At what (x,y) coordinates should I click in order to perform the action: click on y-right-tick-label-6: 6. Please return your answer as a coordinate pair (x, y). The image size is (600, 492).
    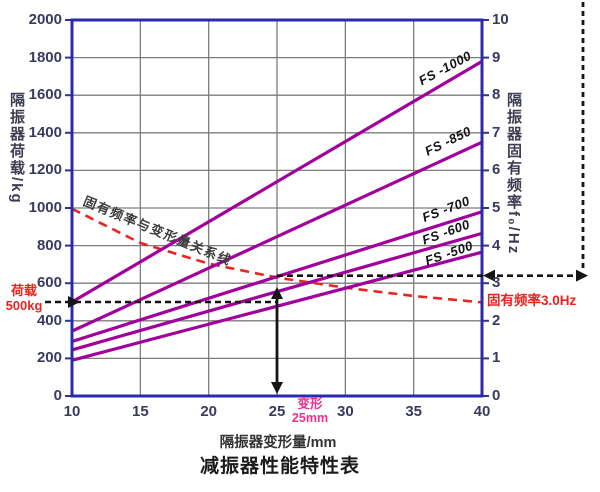
    Looking at the image, I should click on (496, 170).